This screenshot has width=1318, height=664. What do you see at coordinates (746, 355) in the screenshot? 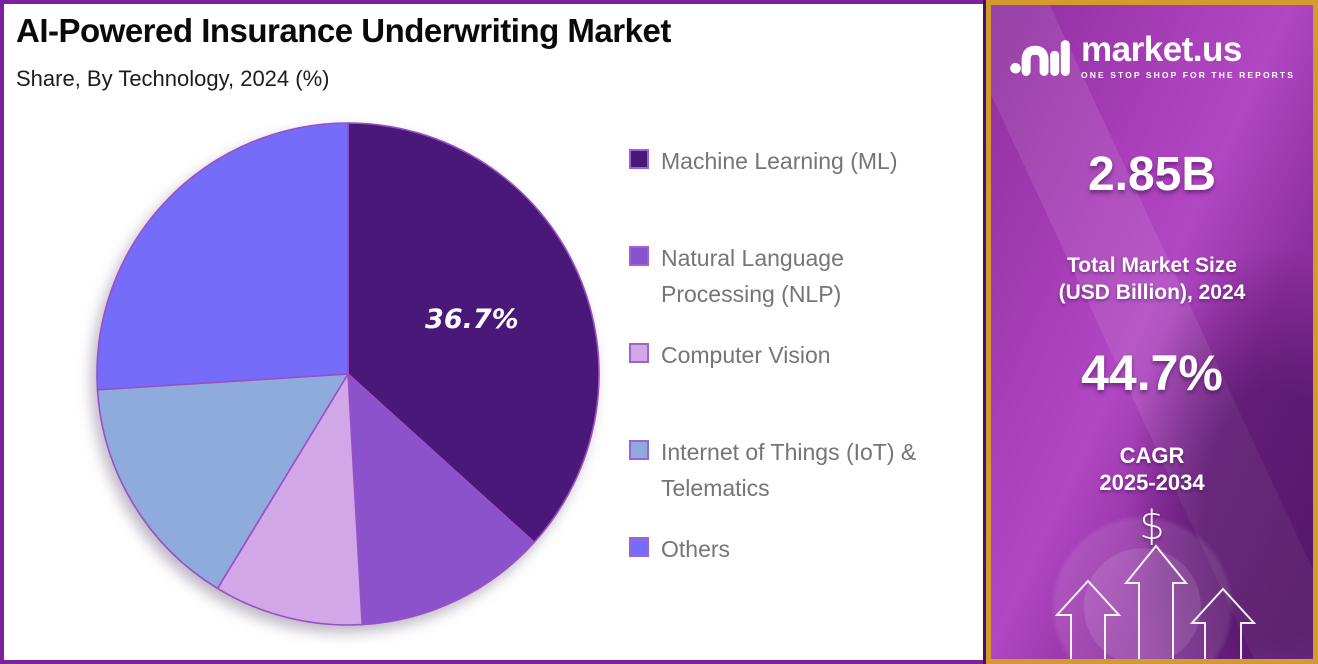
I see `legend-label: Computer Vision` at bounding box center [746, 355].